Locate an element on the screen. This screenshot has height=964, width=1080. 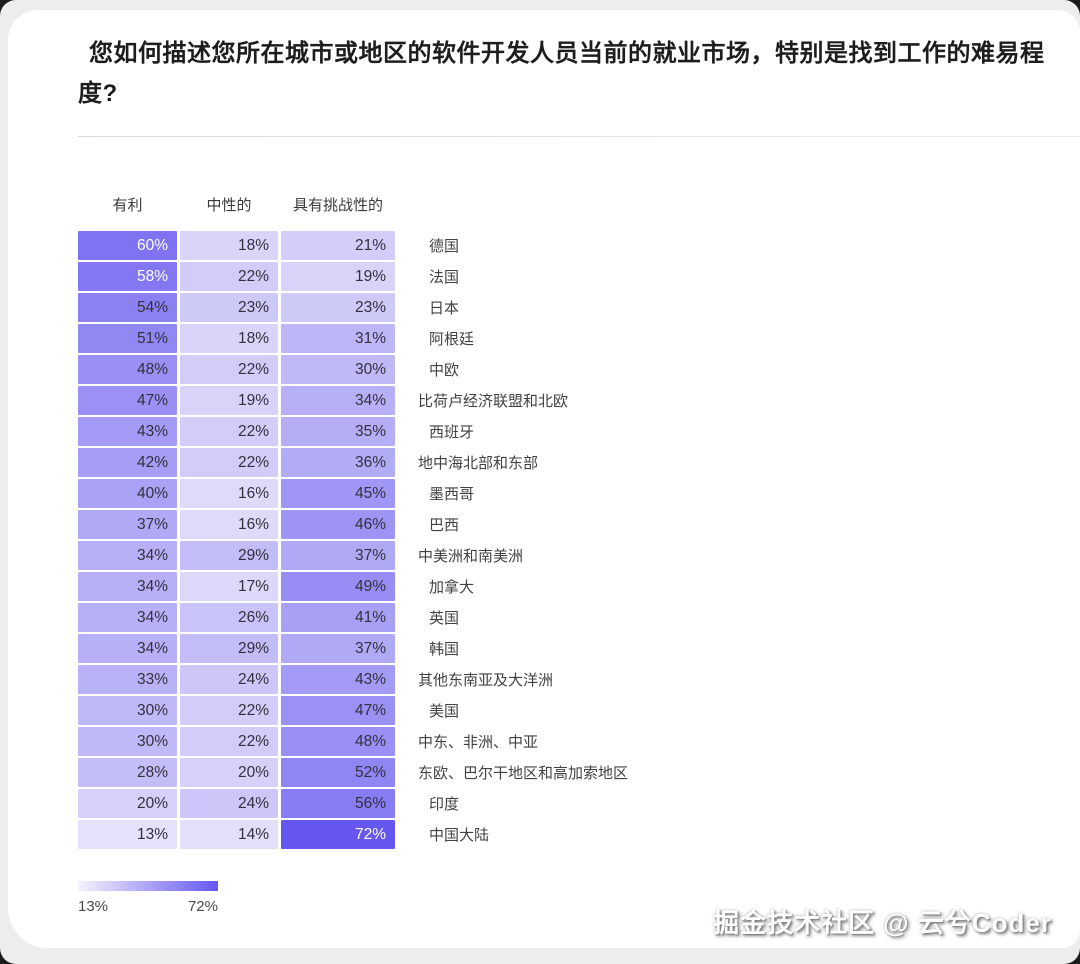
table-row: 13% 14% 72% 中国大陆 is located at coordinates (579, 834).